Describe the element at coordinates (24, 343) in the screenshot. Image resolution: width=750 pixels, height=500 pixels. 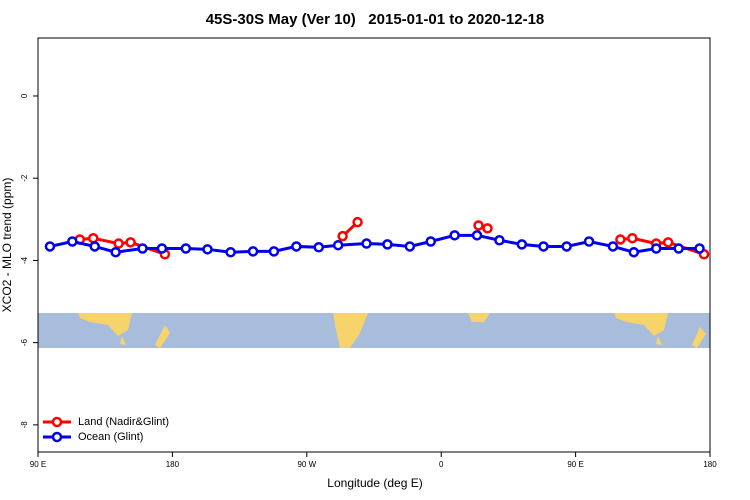
I see `y-tick-label: -6` at that location.